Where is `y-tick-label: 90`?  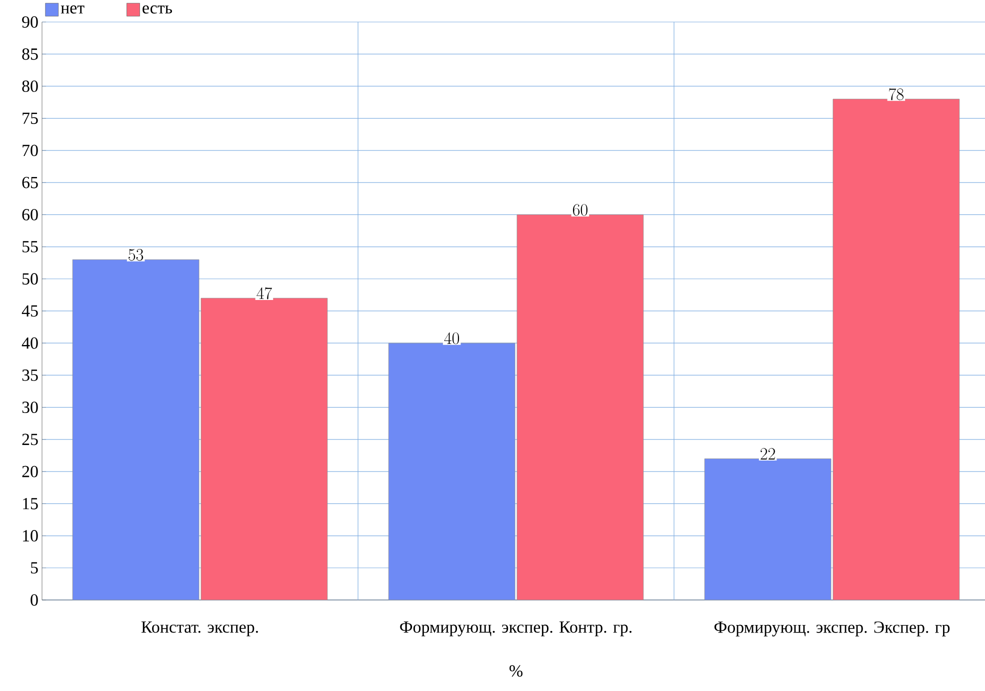
y-tick-label: 90 is located at coordinates (30, 22).